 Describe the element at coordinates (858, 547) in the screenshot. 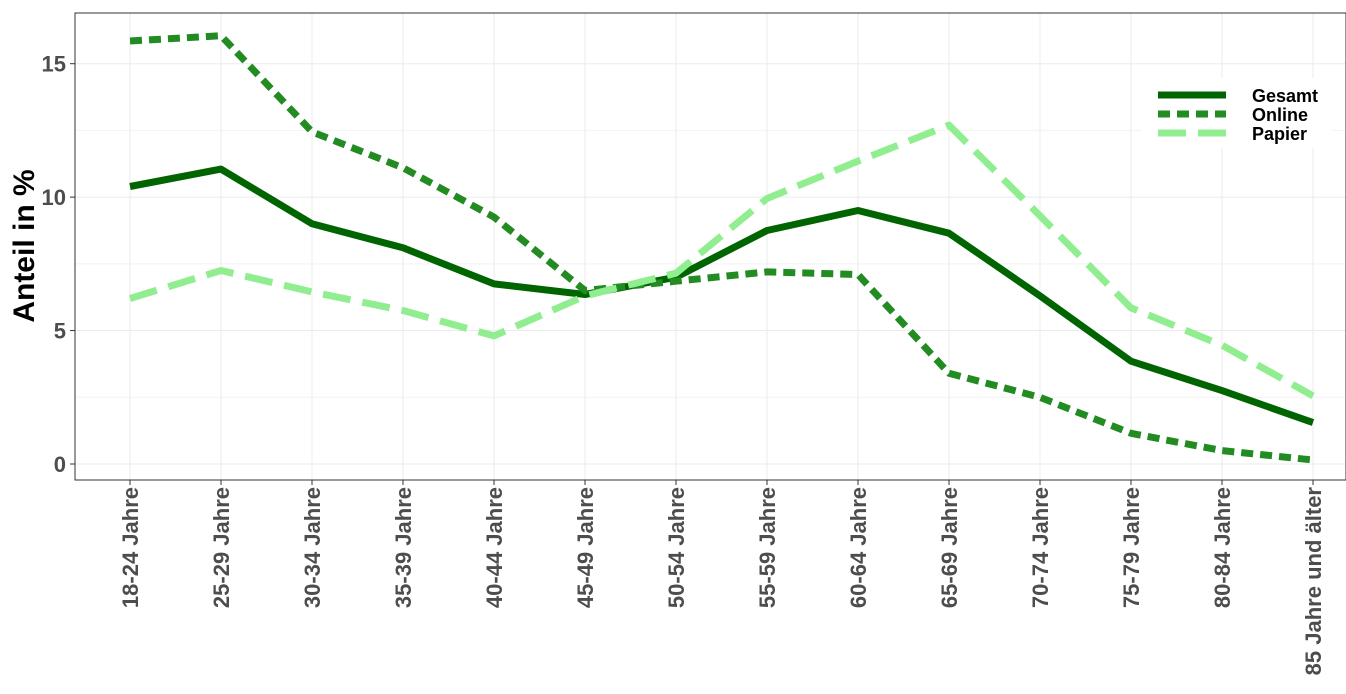

I see `x-tick-label: 60-64 Jahre` at that location.